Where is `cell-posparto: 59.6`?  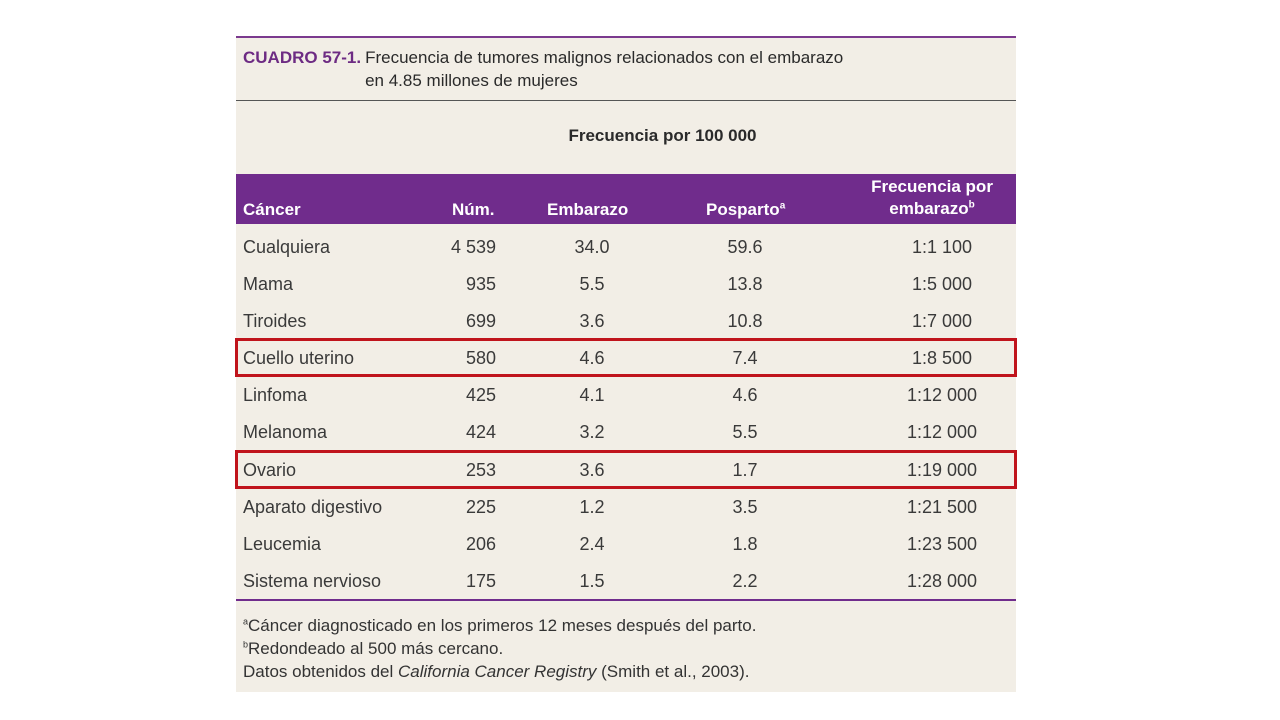
cell-posparto: 59.6 is located at coordinates (745, 247).